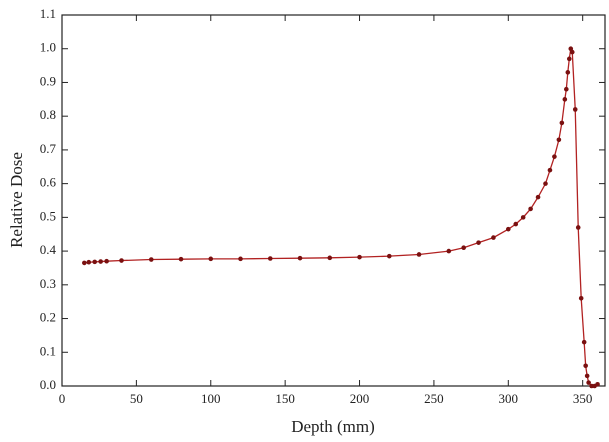  What do you see at coordinates (48, 80) in the screenshot?
I see `y-tick-label: 0.9` at bounding box center [48, 80].